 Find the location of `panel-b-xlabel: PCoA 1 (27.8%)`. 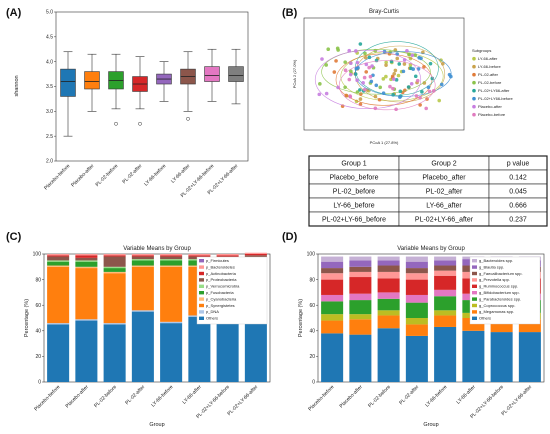

panel-b-xlabel: PCoA 1 (27.8%) is located at coordinates (384, 142).